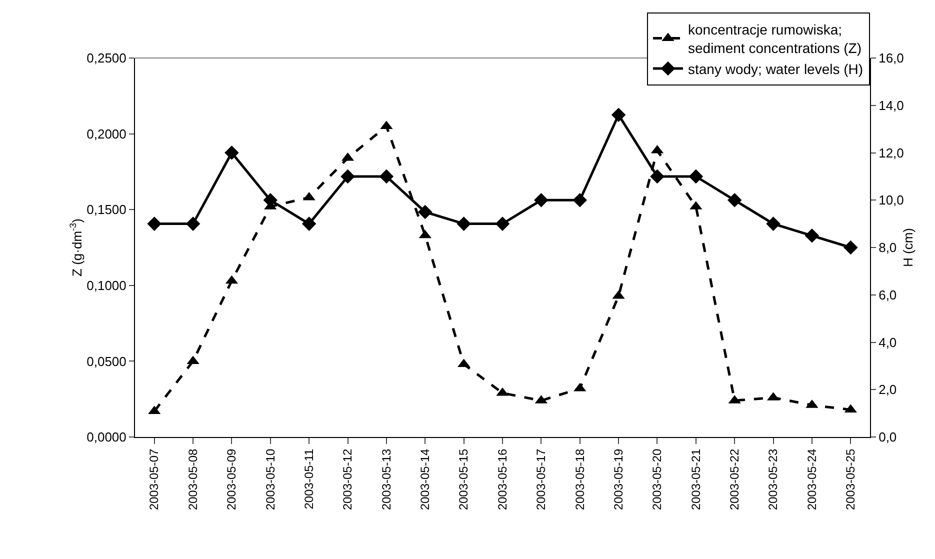 This screenshot has width=935, height=559. What do you see at coordinates (775, 39) in the screenshot?
I see `legend-label: koncentracje rumowiska; sediment concentrations (Z)` at bounding box center [775, 39].